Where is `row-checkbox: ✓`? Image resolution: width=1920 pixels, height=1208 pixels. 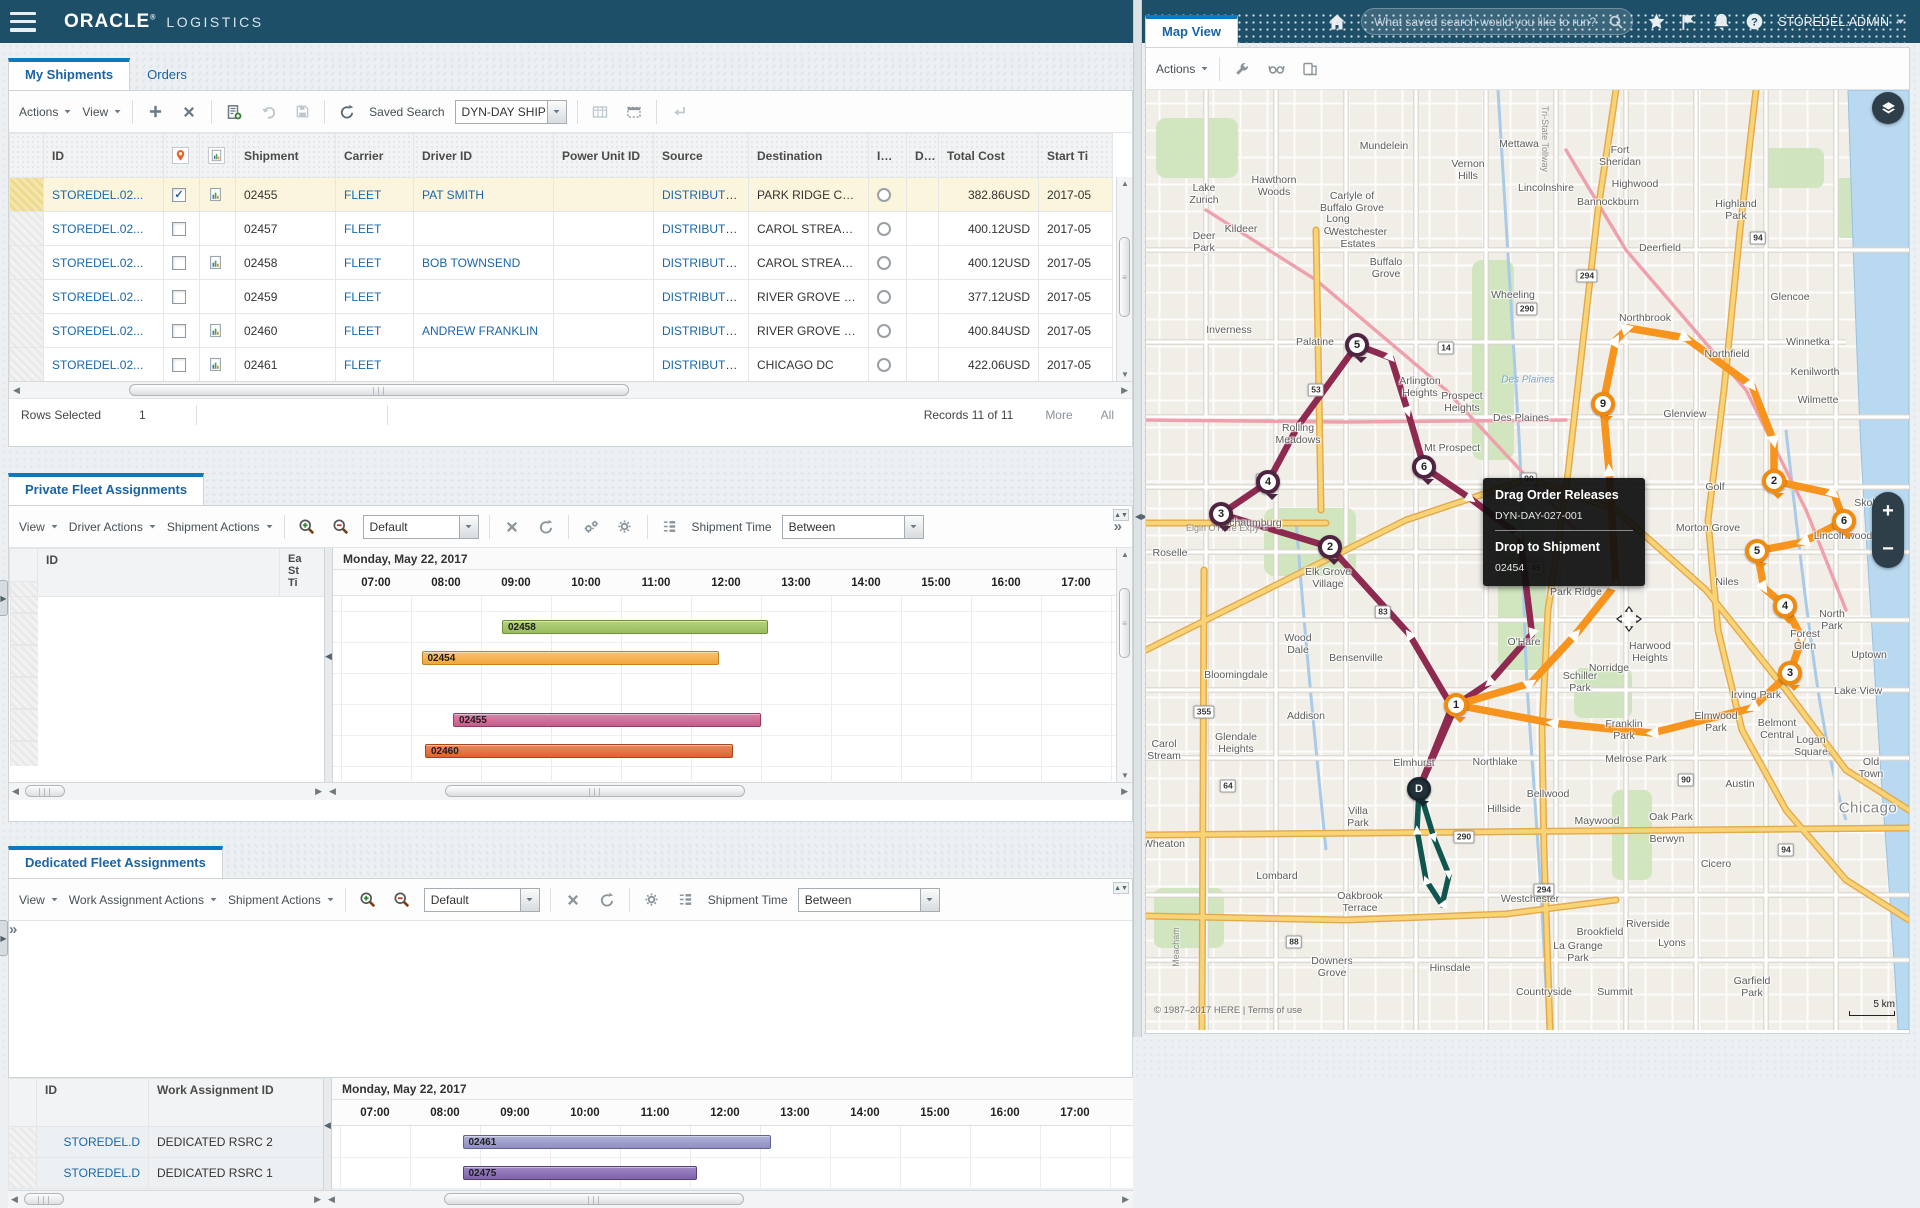
row-checkbox: ✓ is located at coordinates (179, 194).